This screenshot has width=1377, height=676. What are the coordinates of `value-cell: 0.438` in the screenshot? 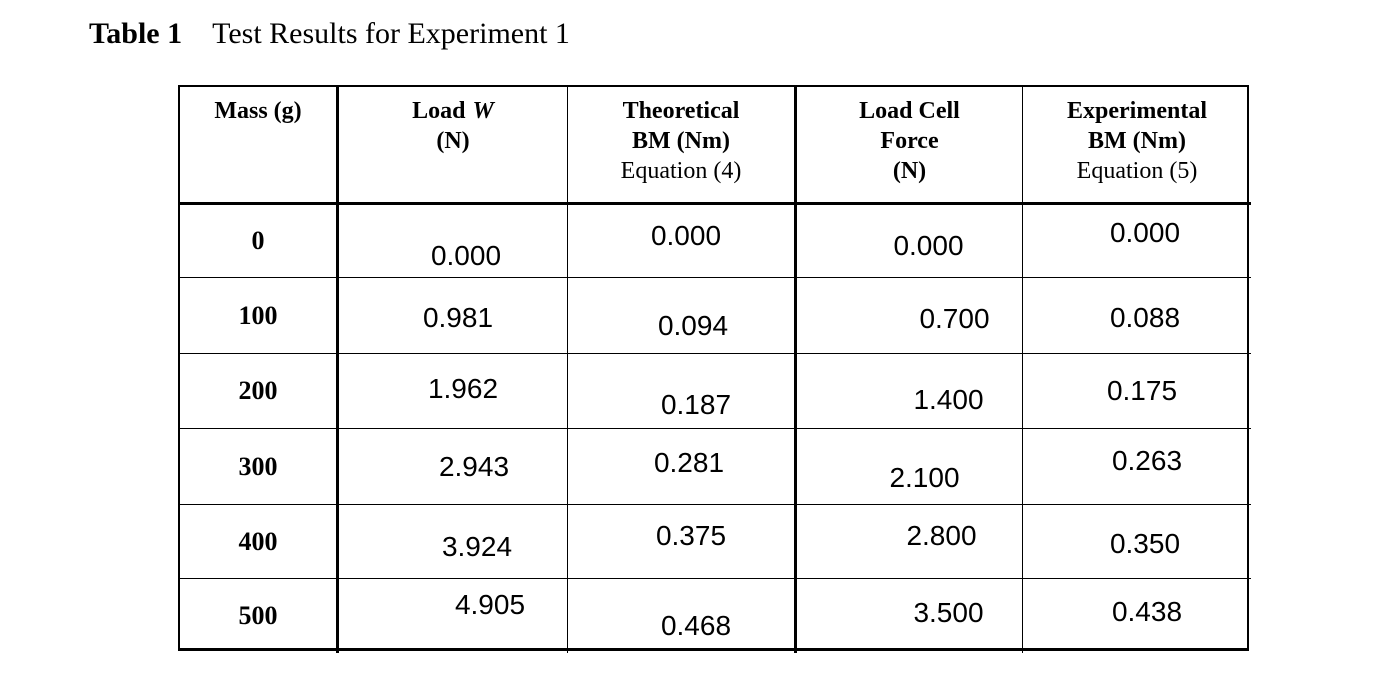 It's located at (1137, 616).